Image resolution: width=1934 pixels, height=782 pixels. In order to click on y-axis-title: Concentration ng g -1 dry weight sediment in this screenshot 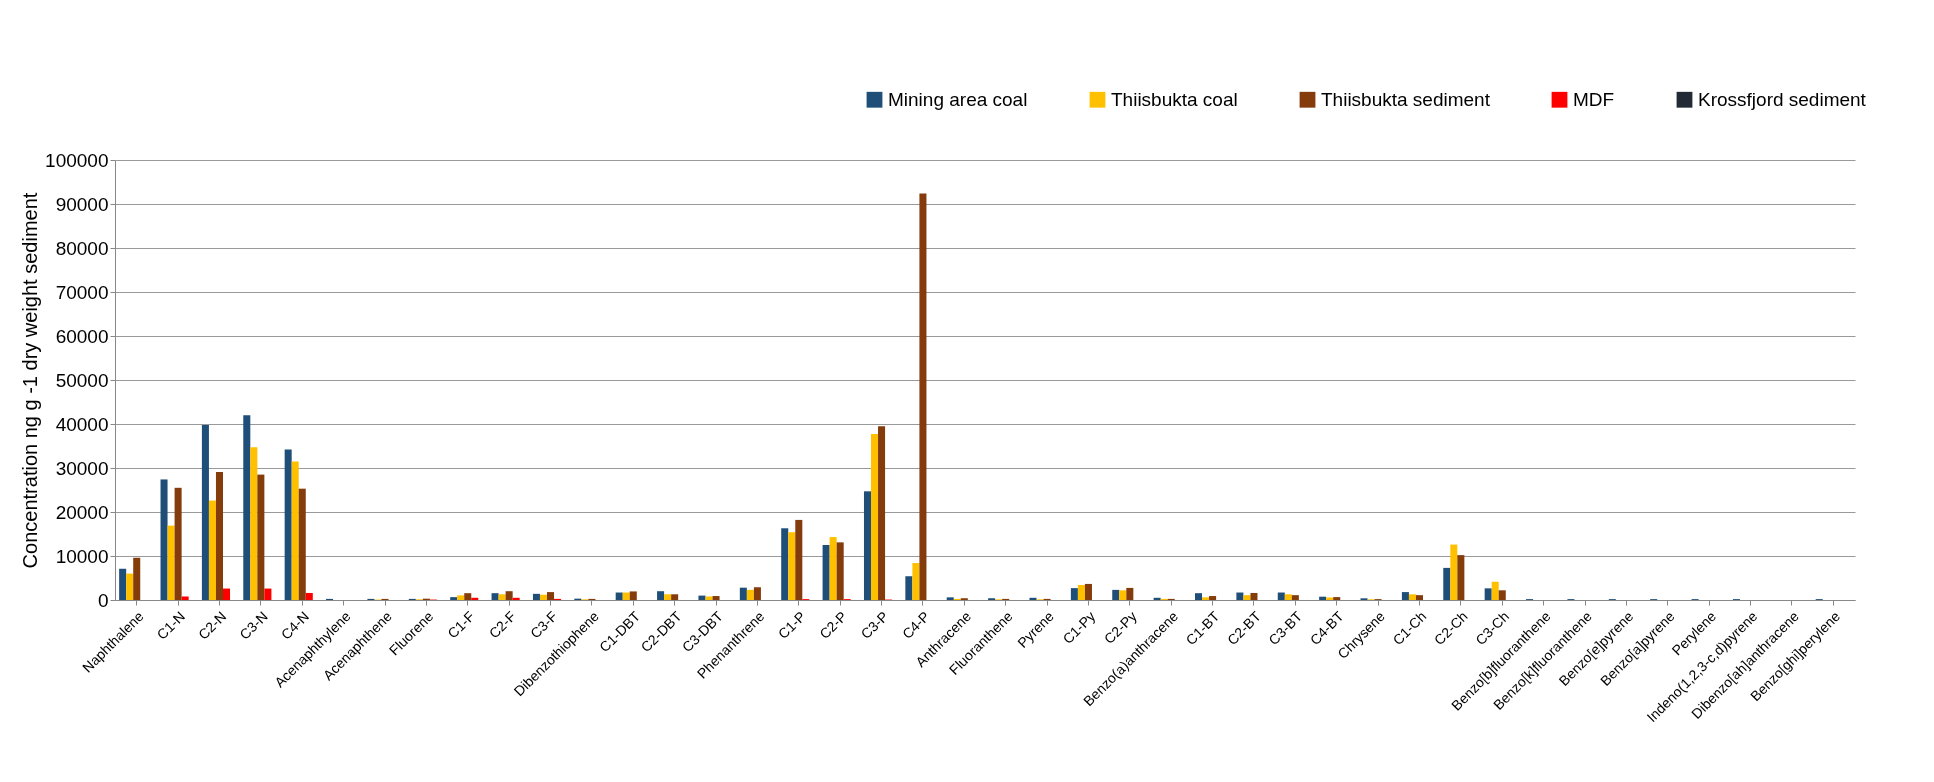, I will do `click(30, 380)`.